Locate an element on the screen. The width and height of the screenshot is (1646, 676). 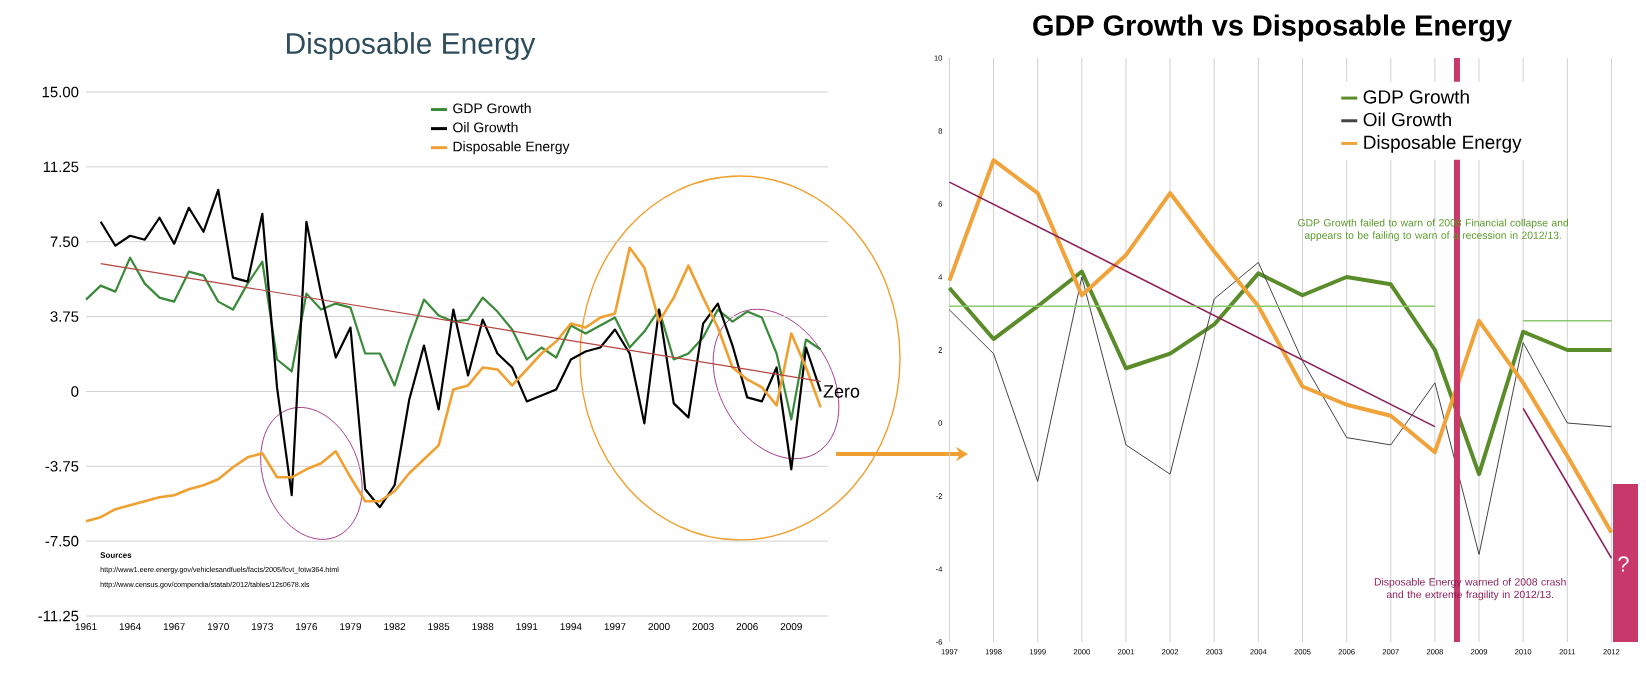
annotation: Zero is located at coordinates (841, 391).